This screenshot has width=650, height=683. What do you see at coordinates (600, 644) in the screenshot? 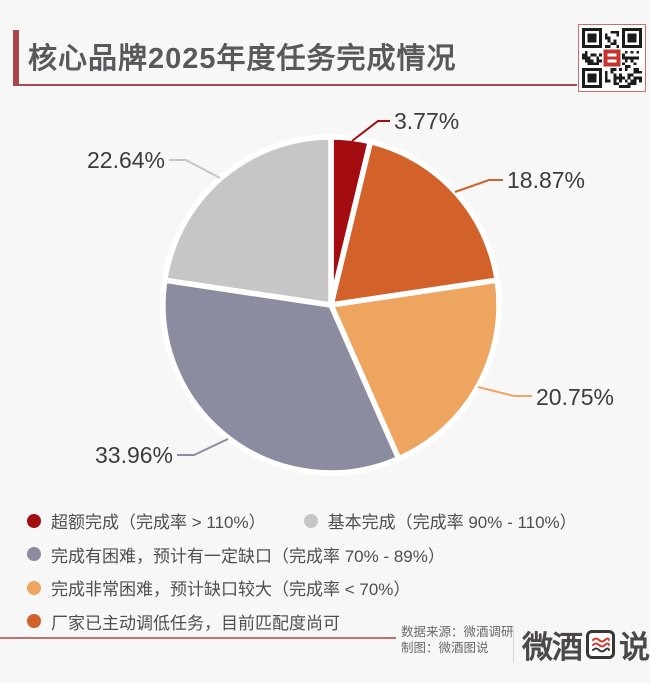
I see `logo-wave-icon` at bounding box center [600, 644].